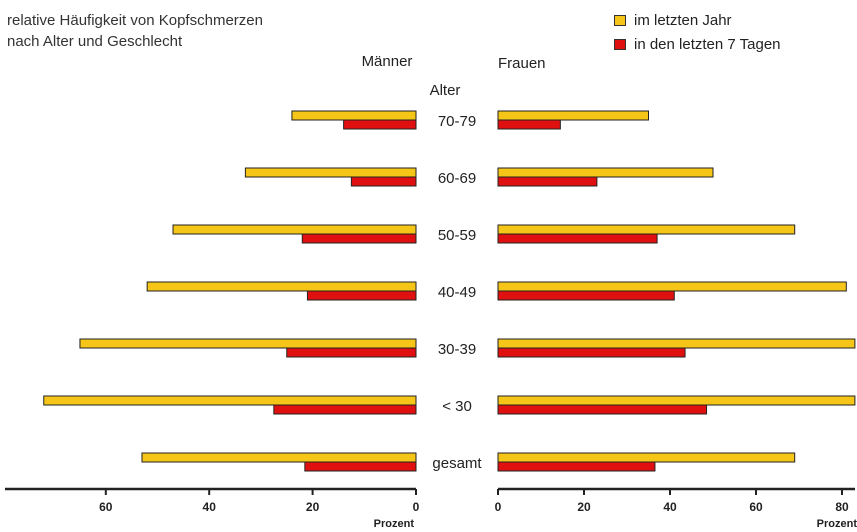 The image size is (857, 532). I want to click on tick-label-women-20: 20, so click(584, 507).